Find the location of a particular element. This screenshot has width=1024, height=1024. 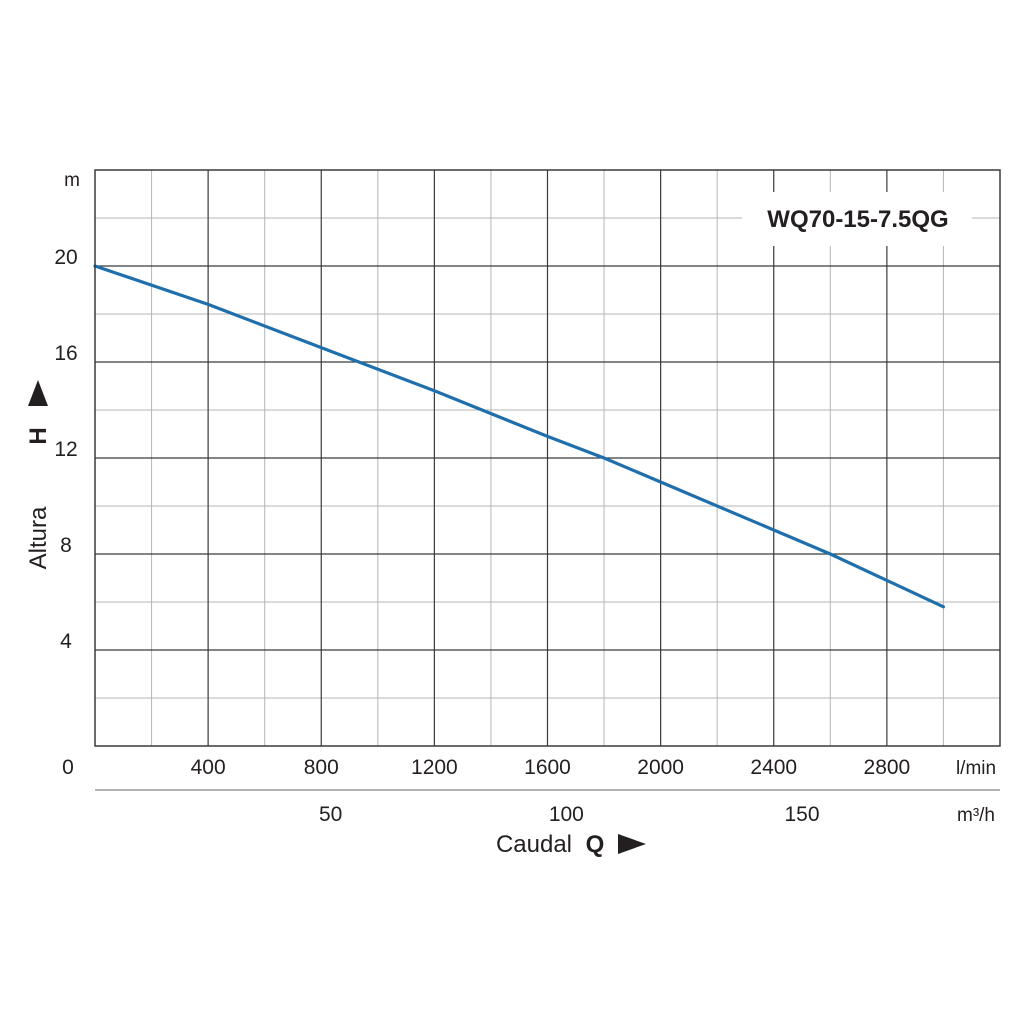

x-axis-arrow-icon is located at coordinates (632, 844).